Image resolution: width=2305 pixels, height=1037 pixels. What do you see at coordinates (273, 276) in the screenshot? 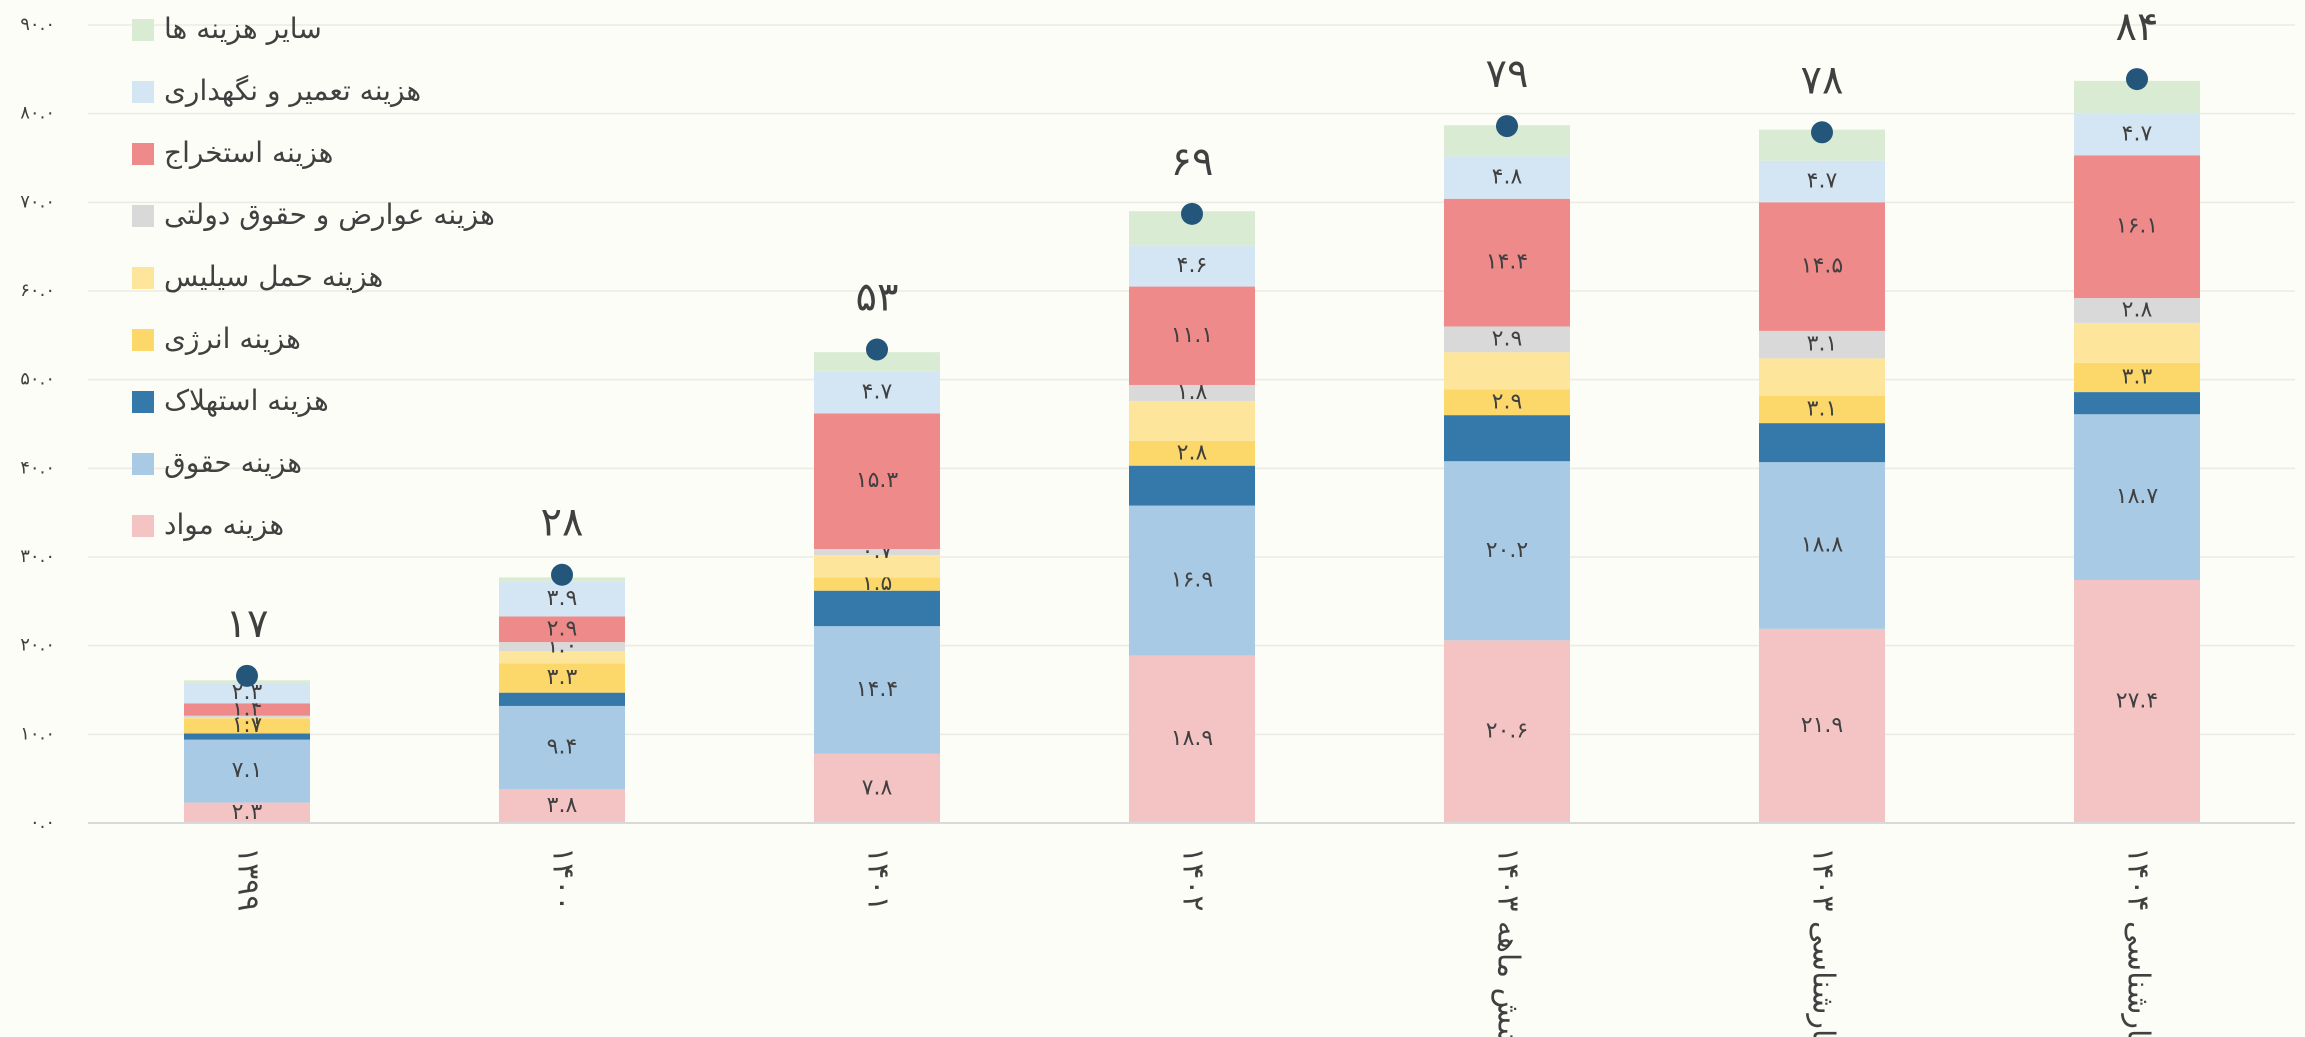
I see `legend-label: هزینه حمل سیلیس` at bounding box center [273, 276].